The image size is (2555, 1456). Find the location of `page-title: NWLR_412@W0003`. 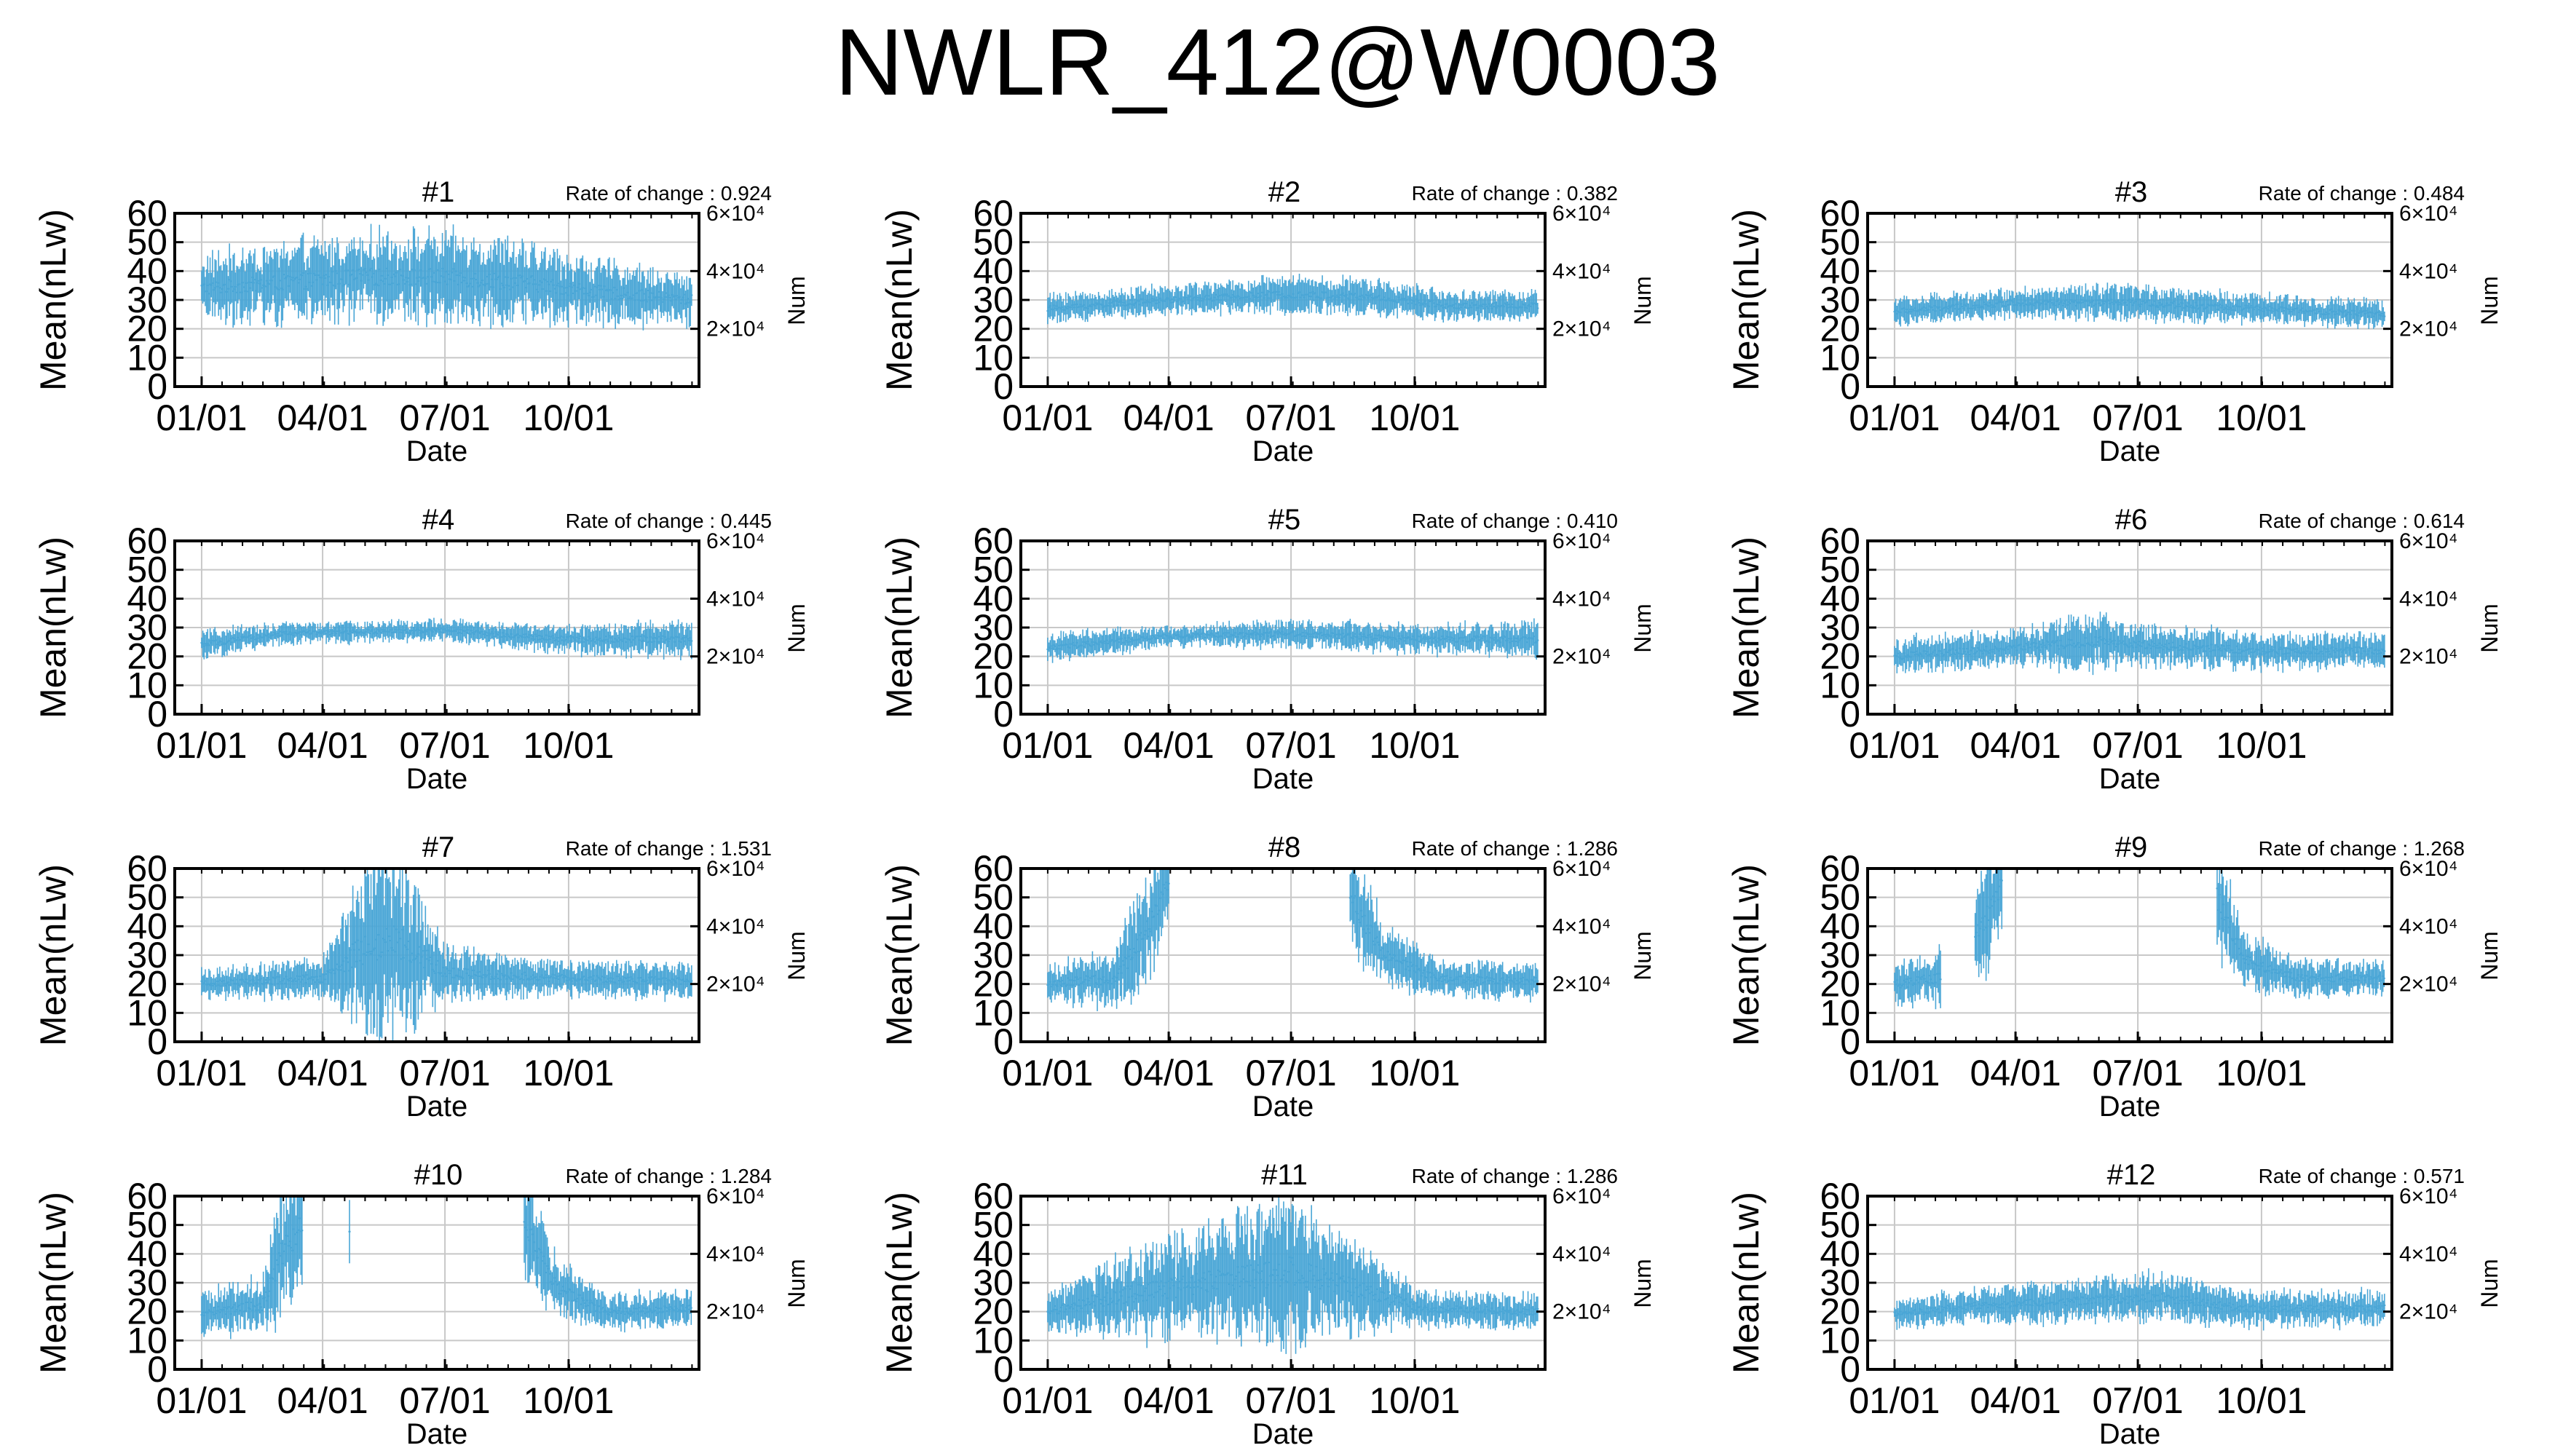

page-title: NWLR_412@W0003 is located at coordinates (1277, 62).